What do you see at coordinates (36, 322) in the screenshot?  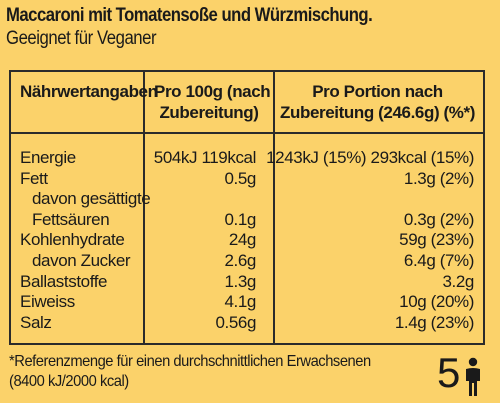 I see `row-label: Salz` at bounding box center [36, 322].